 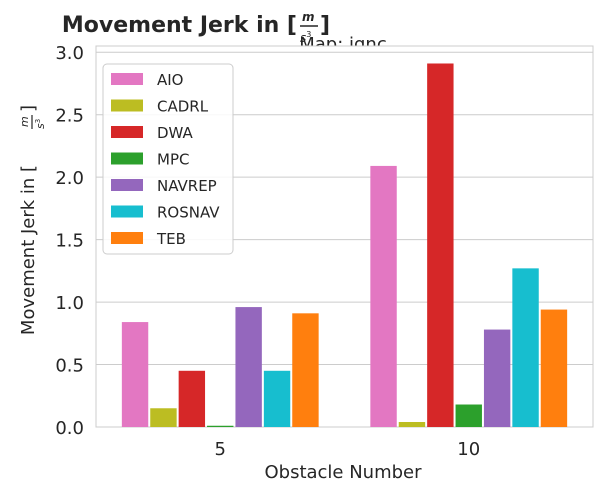 I want to click on y-axis-label-close: ], so click(x=28, y=108).